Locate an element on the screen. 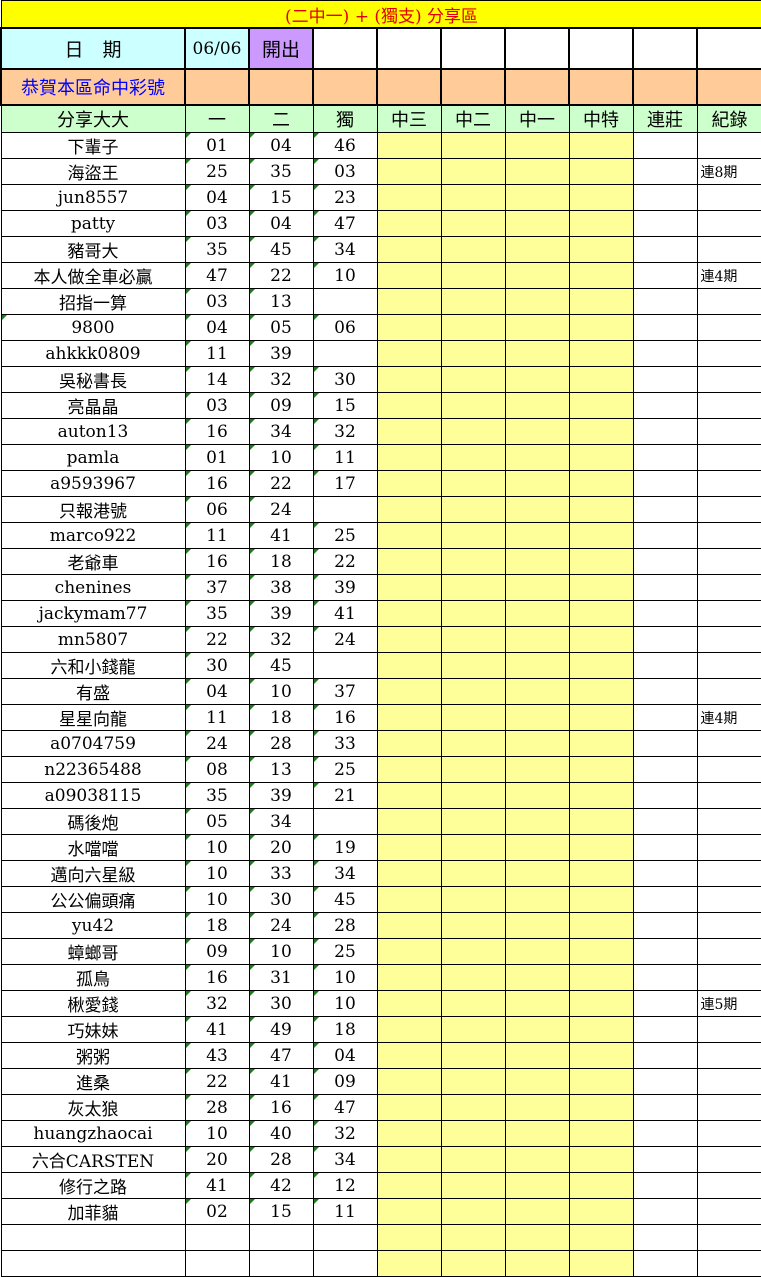  number-single: 06 is located at coordinates (345, 327).